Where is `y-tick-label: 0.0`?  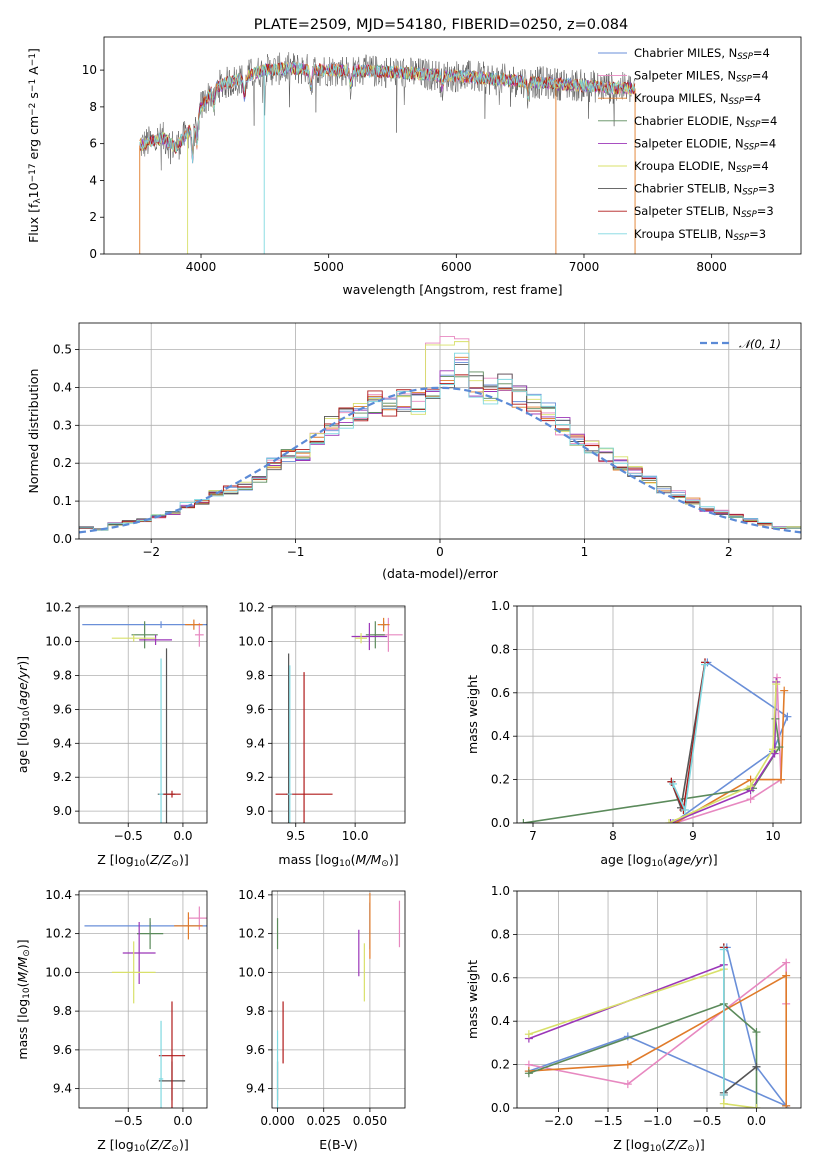 y-tick-label: 0.0 is located at coordinates (500, 823).